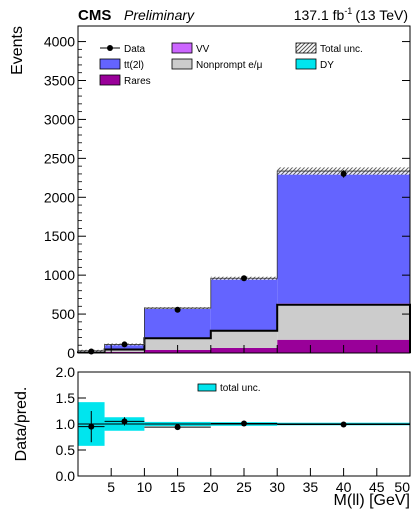 This screenshot has width=416, height=518. I want to click on main-y-tick-label-3: 1500, so click(59, 236).